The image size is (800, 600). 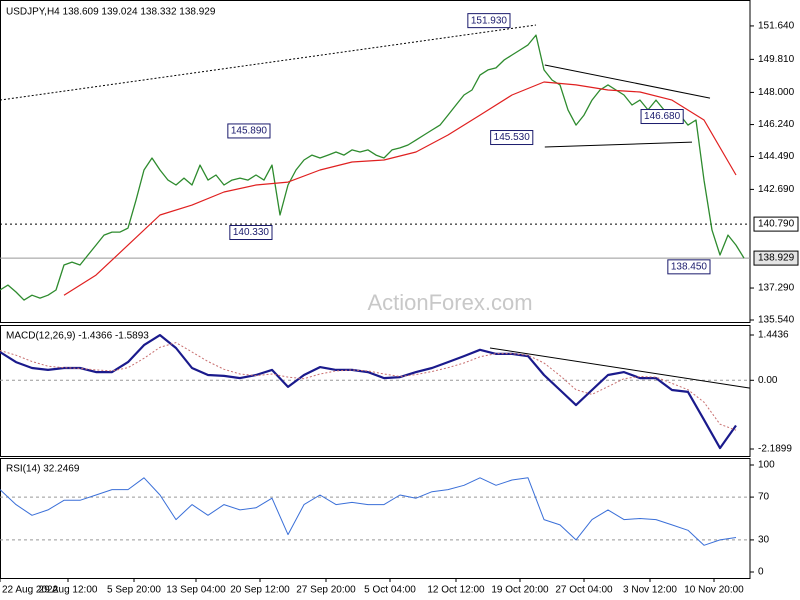 I want to click on x-tick-label: 5 Oct 04:00, so click(x=390, y=590).